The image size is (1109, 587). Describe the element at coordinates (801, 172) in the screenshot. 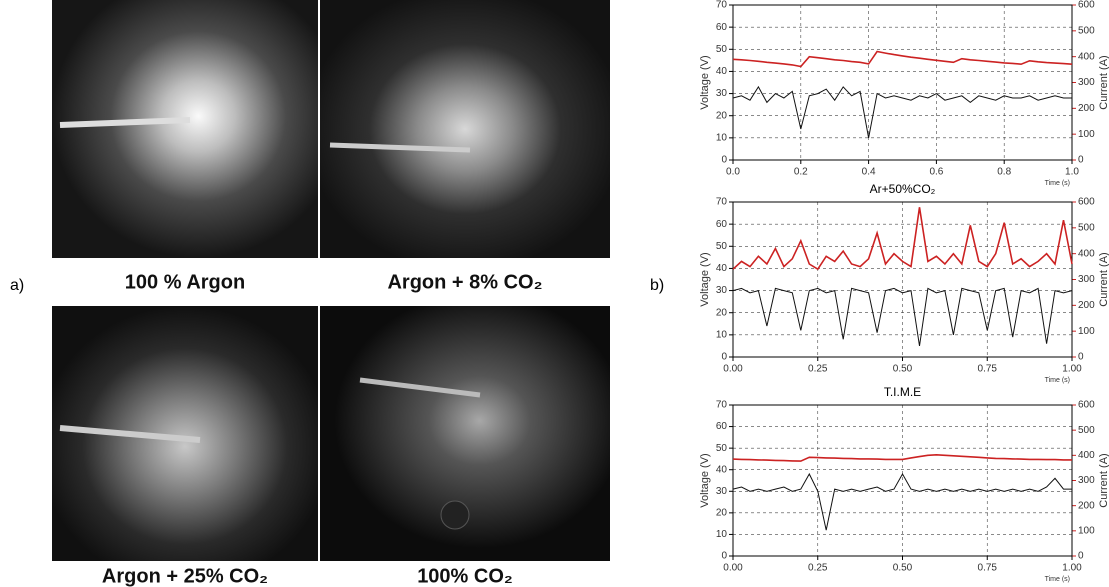

I see `x-tick-label: 0.2` at that location.